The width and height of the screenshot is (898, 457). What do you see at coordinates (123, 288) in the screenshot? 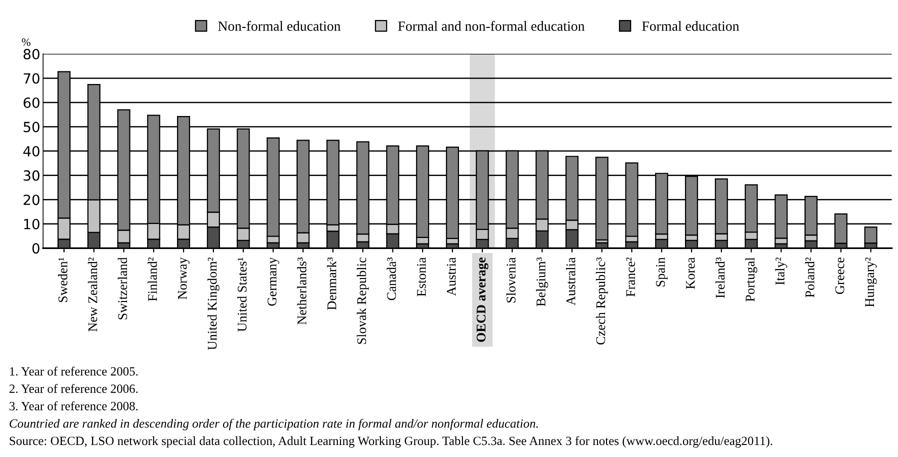
I see `x-tick-label: Switzerland` at bounding box center [123, 288].